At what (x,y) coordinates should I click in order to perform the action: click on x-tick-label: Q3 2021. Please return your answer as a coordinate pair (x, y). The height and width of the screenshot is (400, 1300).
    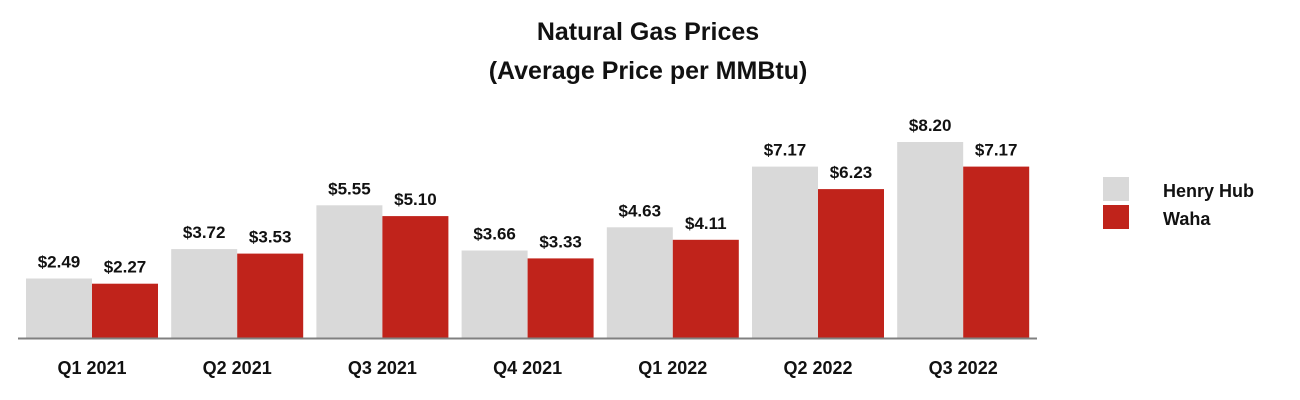
    Looking at the image, I should click on (382, 368).